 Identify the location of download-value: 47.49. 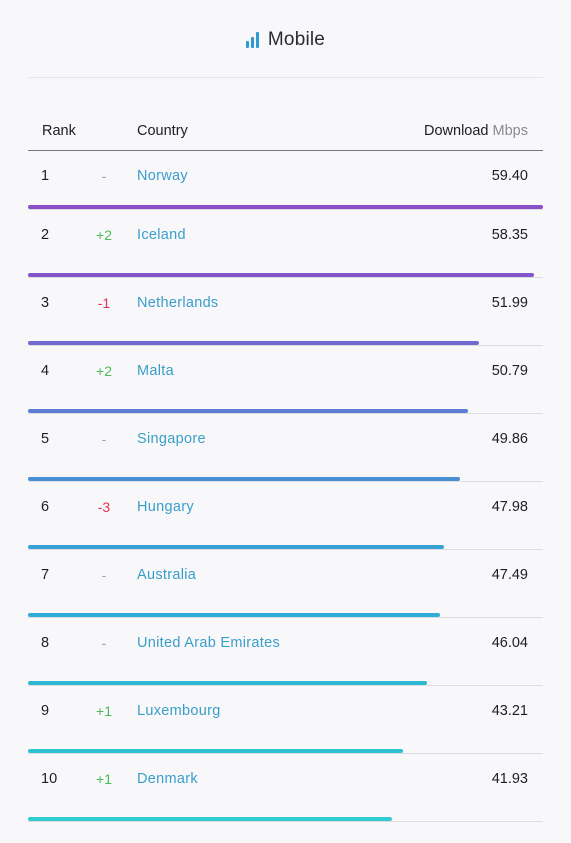
(509, 575).